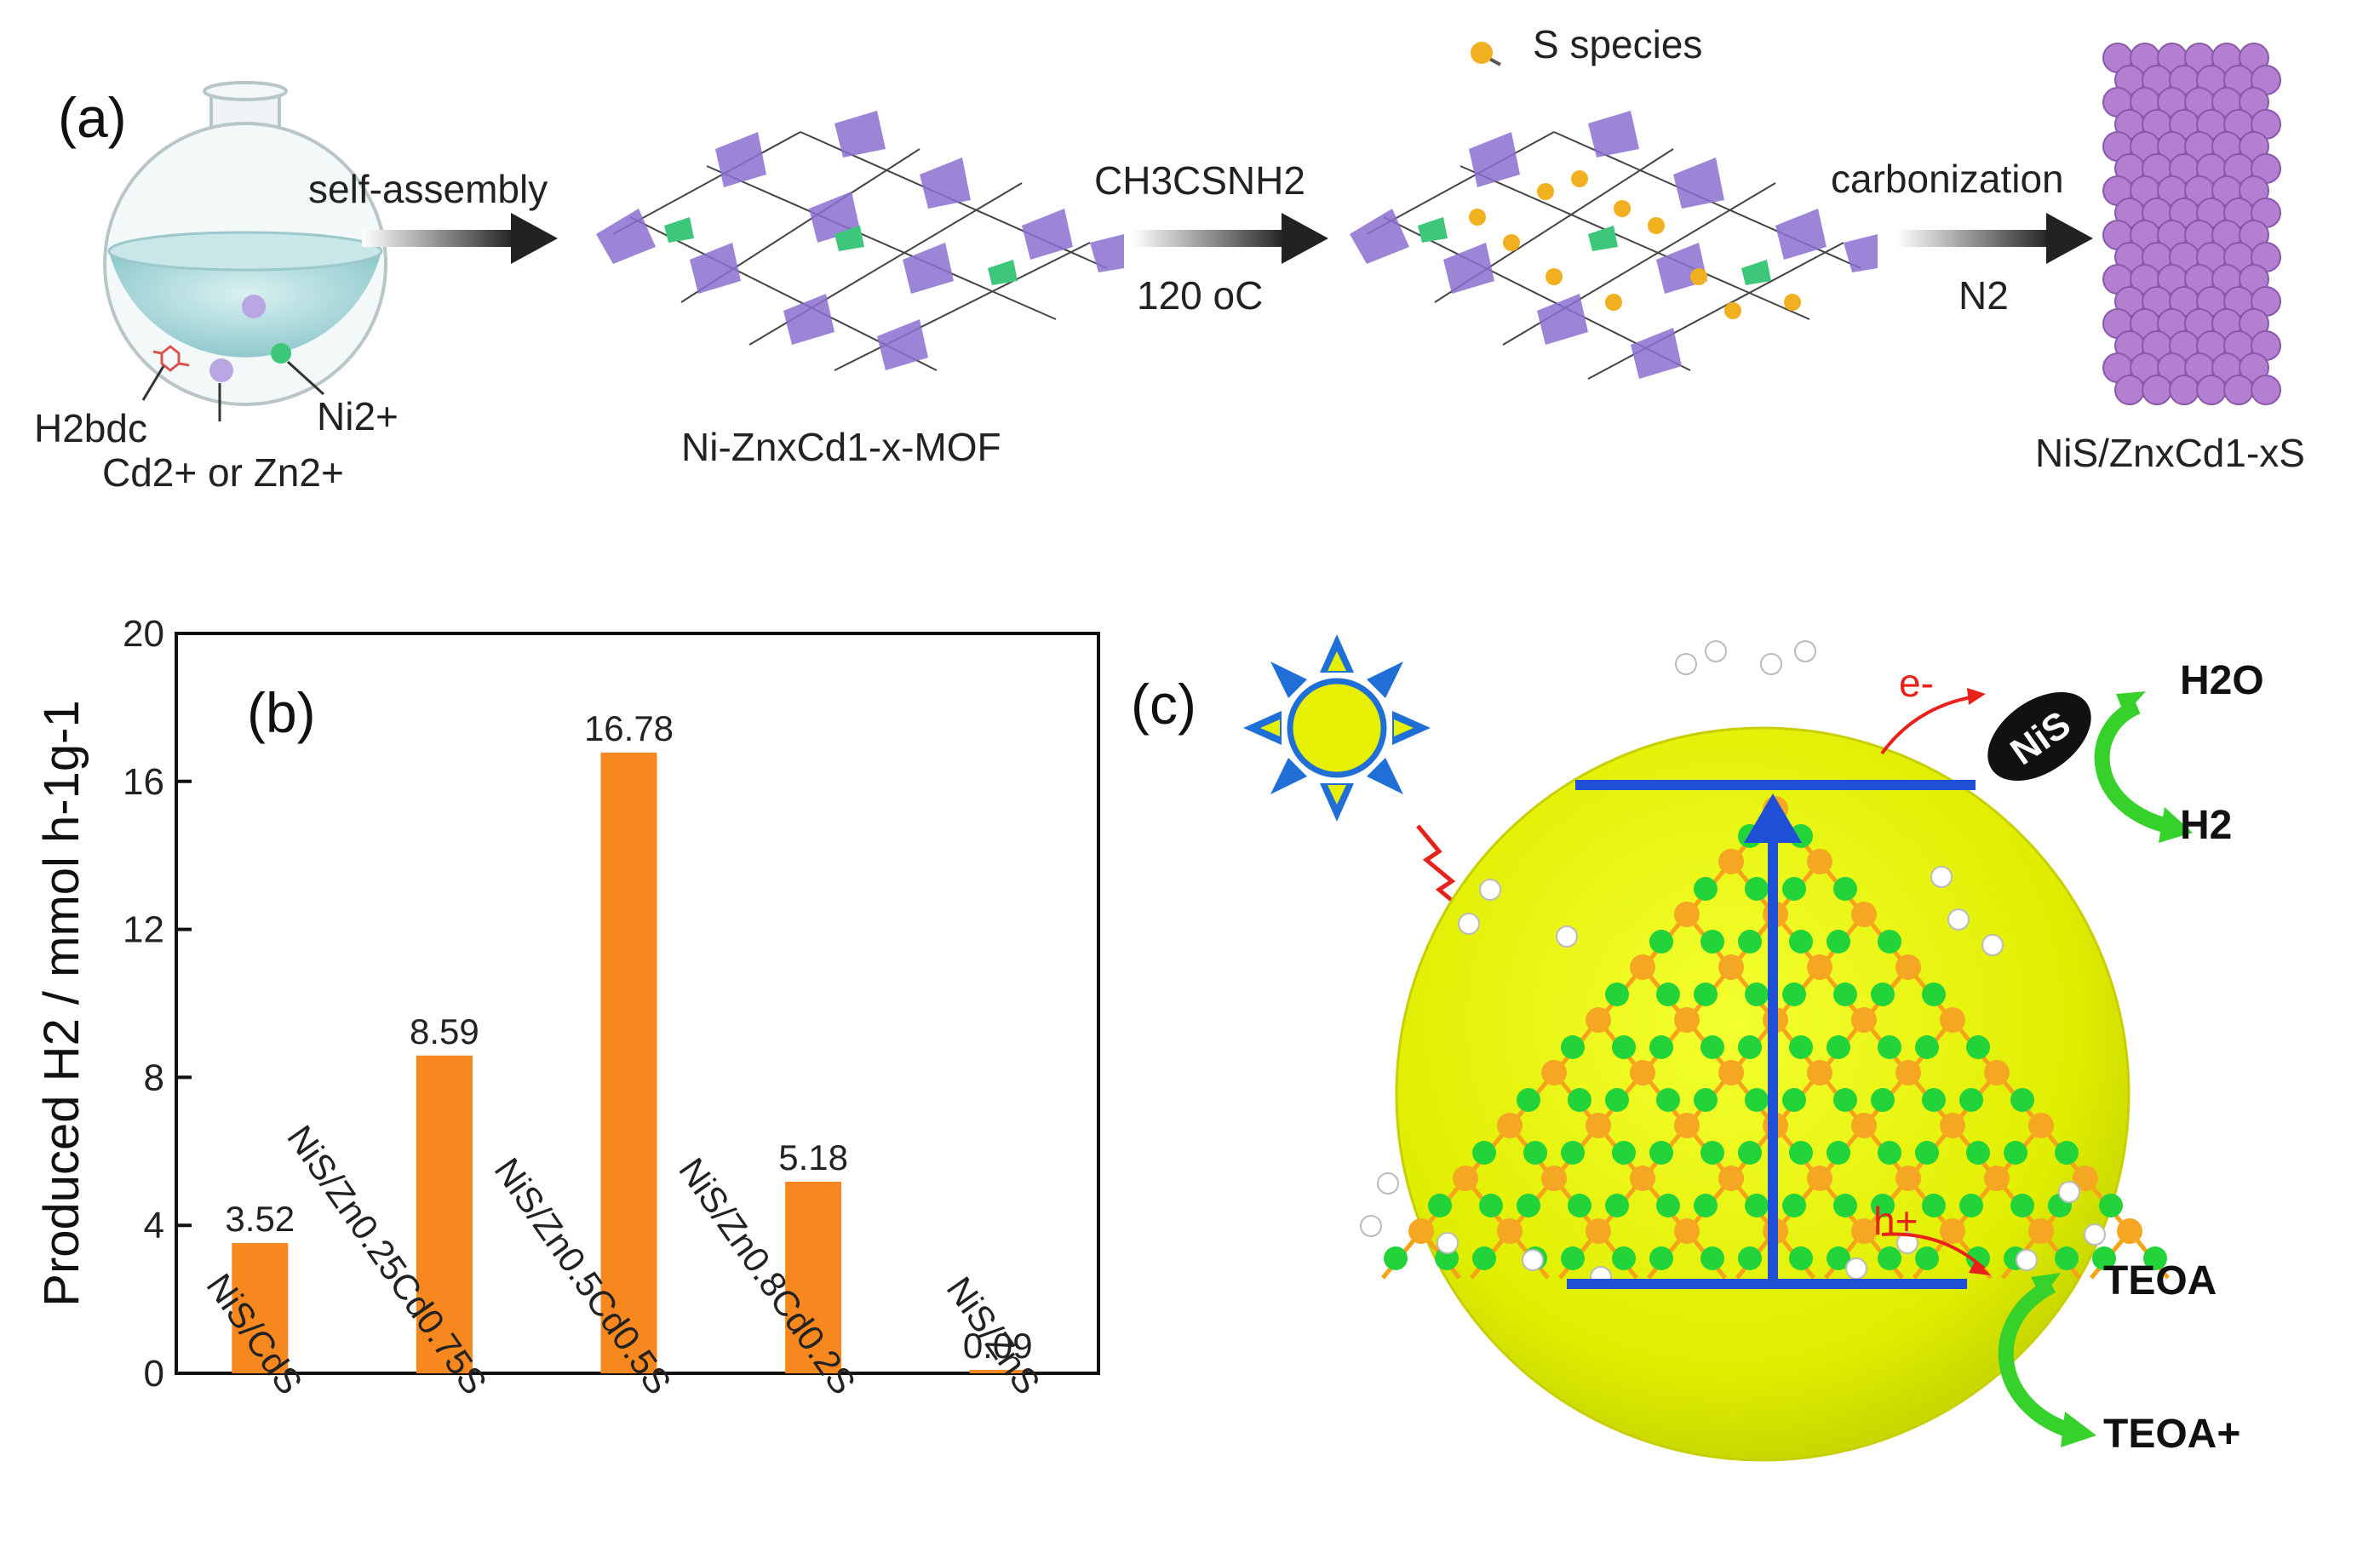  What do you see at coordinates (62, 1003) in the screenshot?
I see `y-axis-label: Produced H2 / mmol h-1g-1` at bounding box center [62, 1003].